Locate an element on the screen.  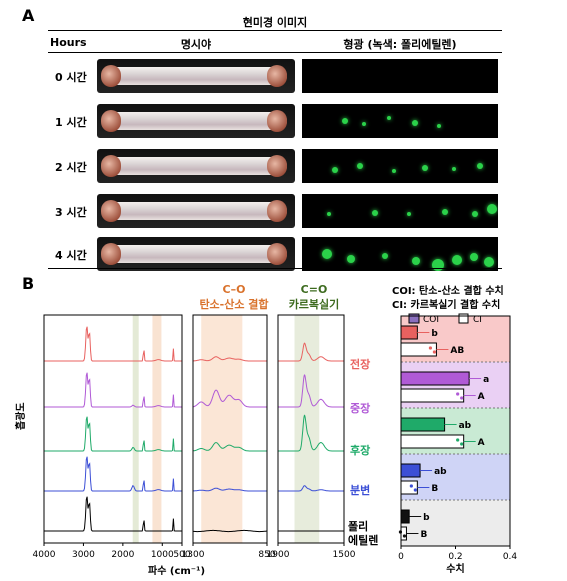
sample-label: 에틸렌 is located at coordinates (363, 540).